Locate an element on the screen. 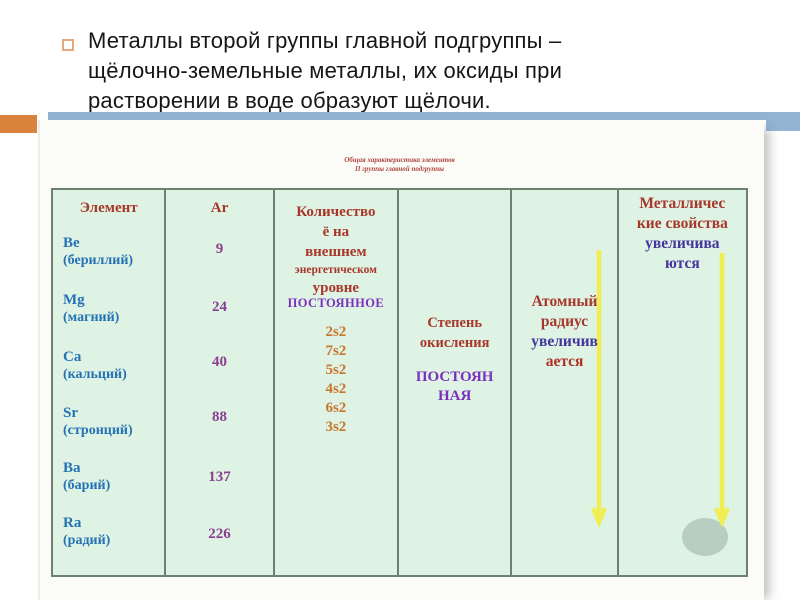 The image size is (800, 600). config-value: 7s2 is located at coordinates (336, 351).